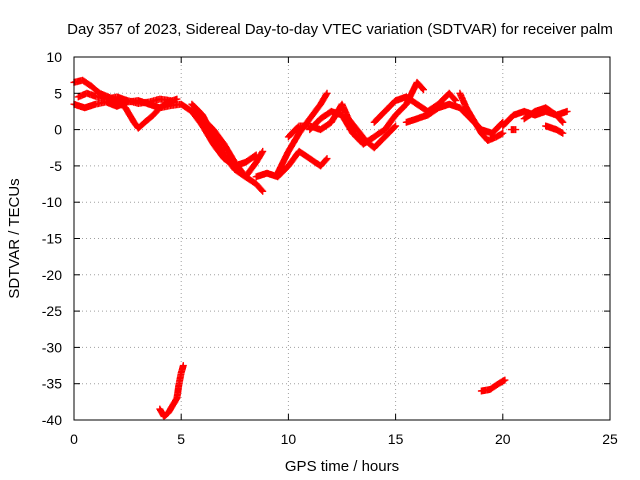 This screenshot has height=480, width=640. What do you see at coordinates (58, 130) in the screenshot?
I see `y-tick-label: 0` at bounding box center [58, 130].